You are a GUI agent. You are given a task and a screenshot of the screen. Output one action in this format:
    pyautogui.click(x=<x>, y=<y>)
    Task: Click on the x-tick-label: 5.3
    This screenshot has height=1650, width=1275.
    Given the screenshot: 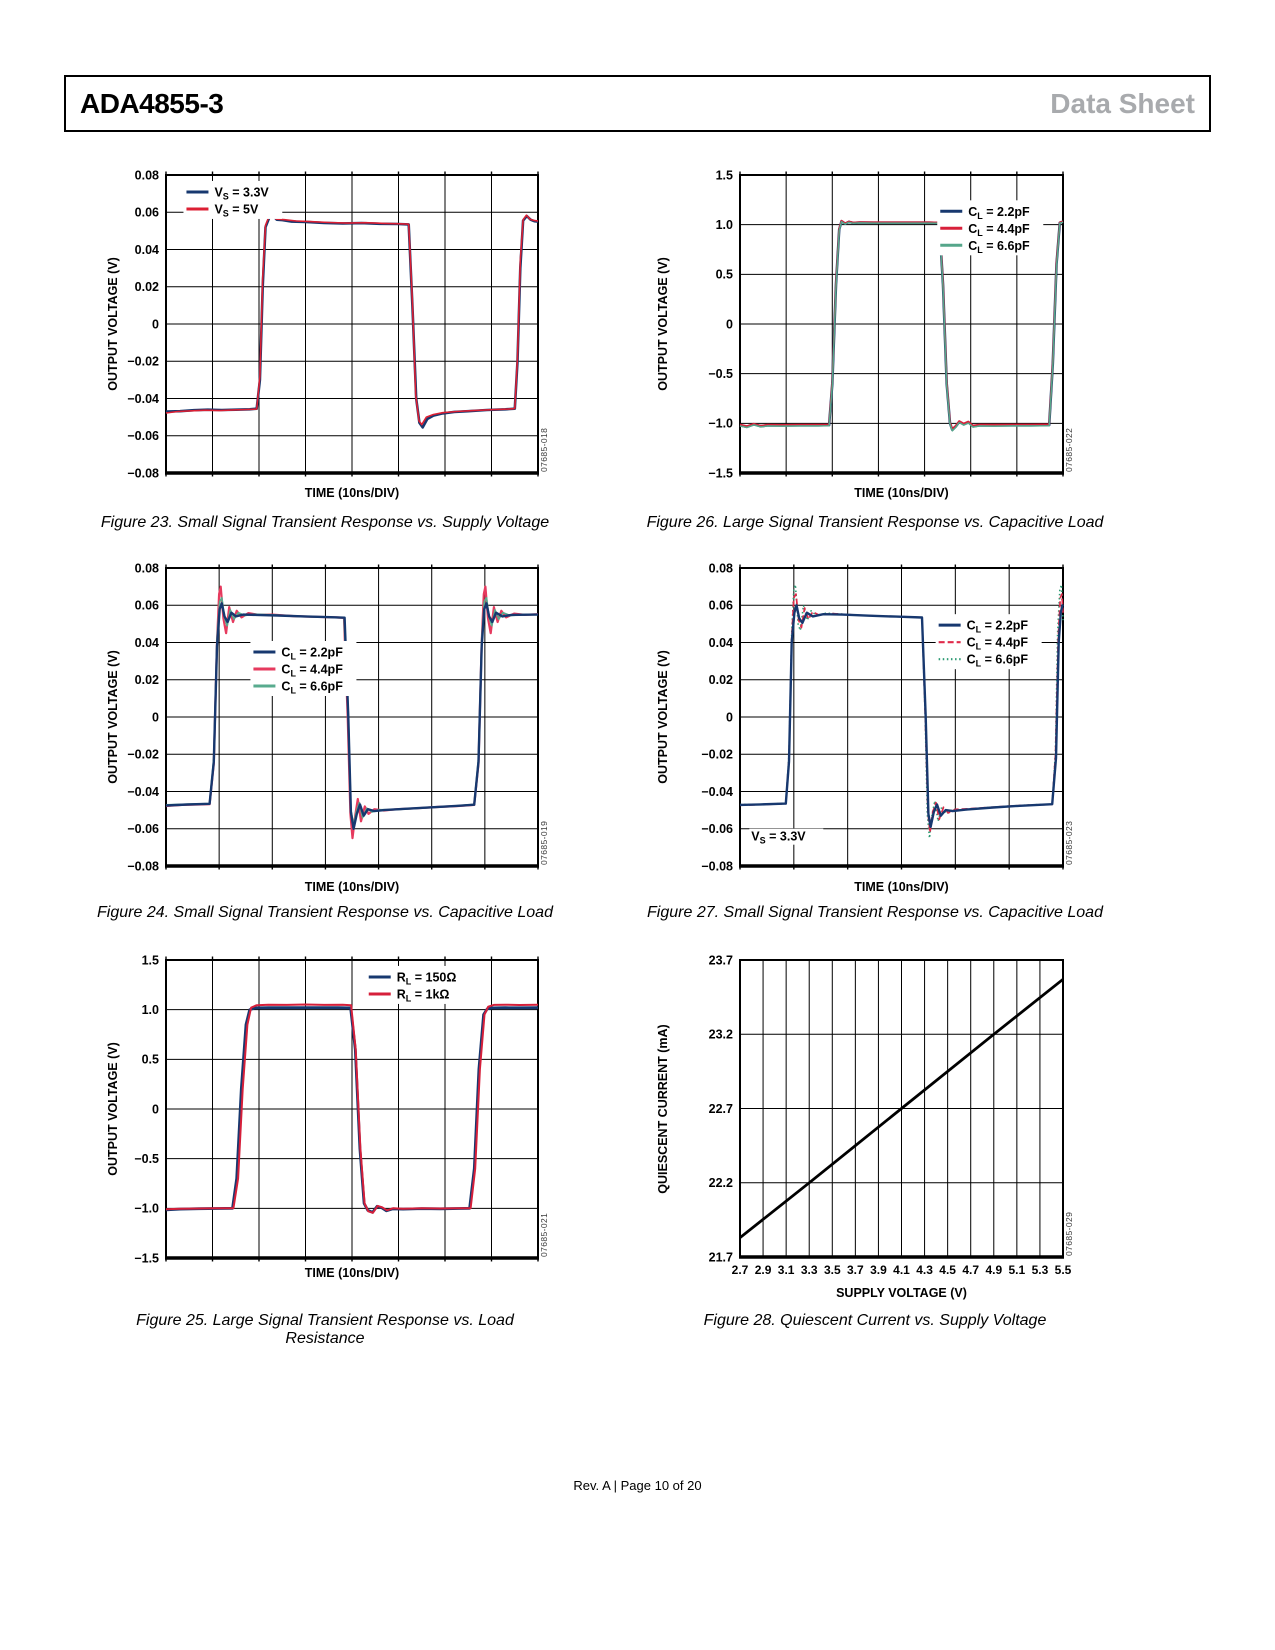 What is the action you would take?
    pyautogui.click(x=1040, y=1270)
    